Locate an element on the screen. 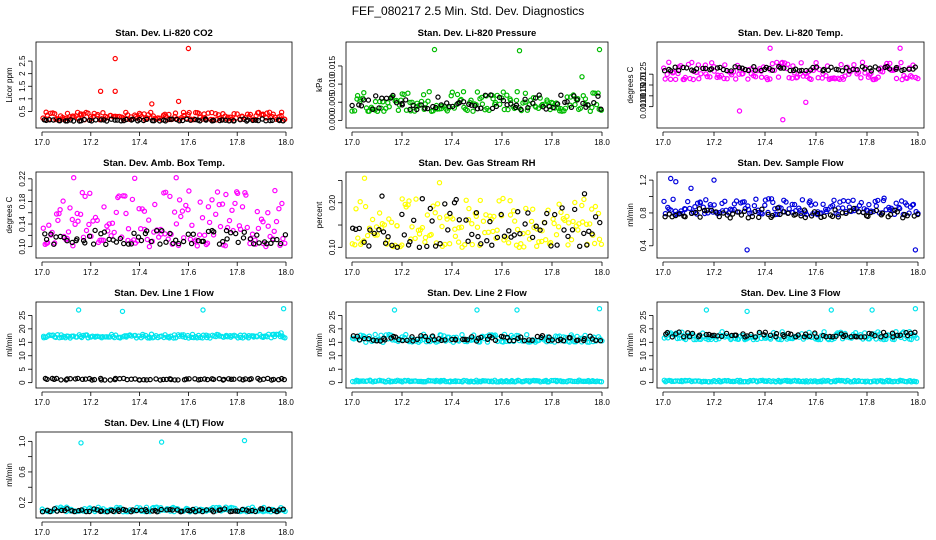  x-tick-label: 17.8 is located at coordinates (237, 272).